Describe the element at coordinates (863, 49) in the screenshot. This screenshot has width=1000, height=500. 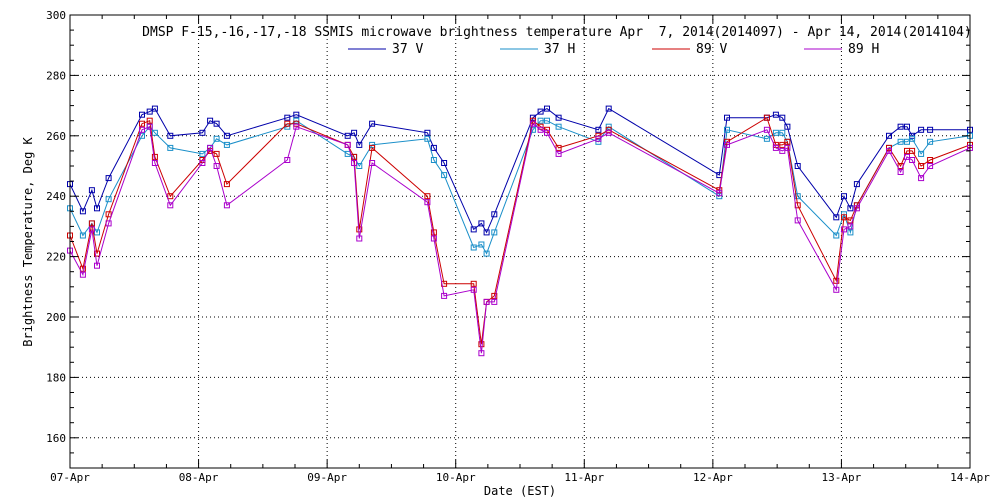
I see `legend-label: 89 H` at that location.